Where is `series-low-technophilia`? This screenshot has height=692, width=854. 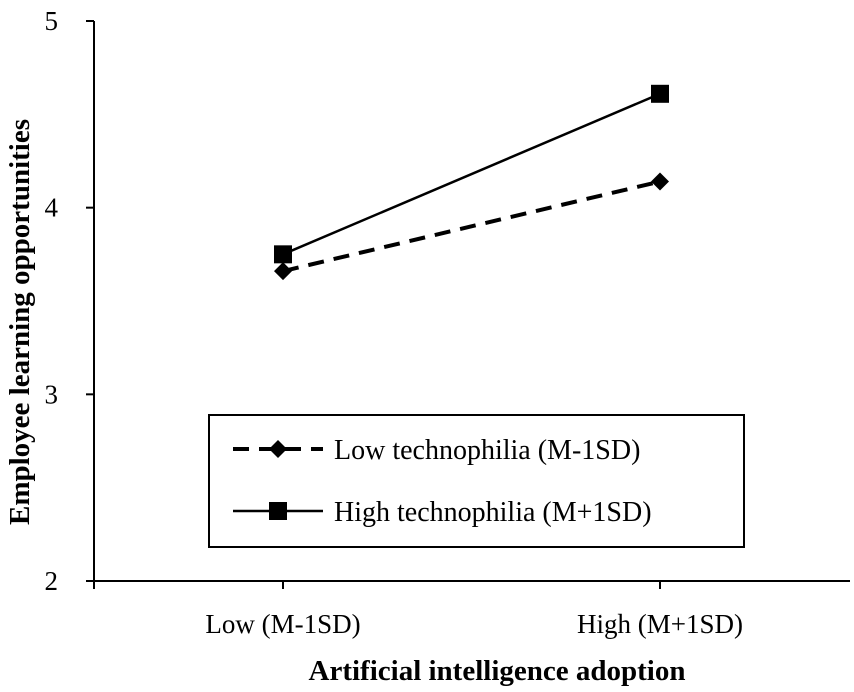 series-low-technophilia is located at coordinates (471, 226).